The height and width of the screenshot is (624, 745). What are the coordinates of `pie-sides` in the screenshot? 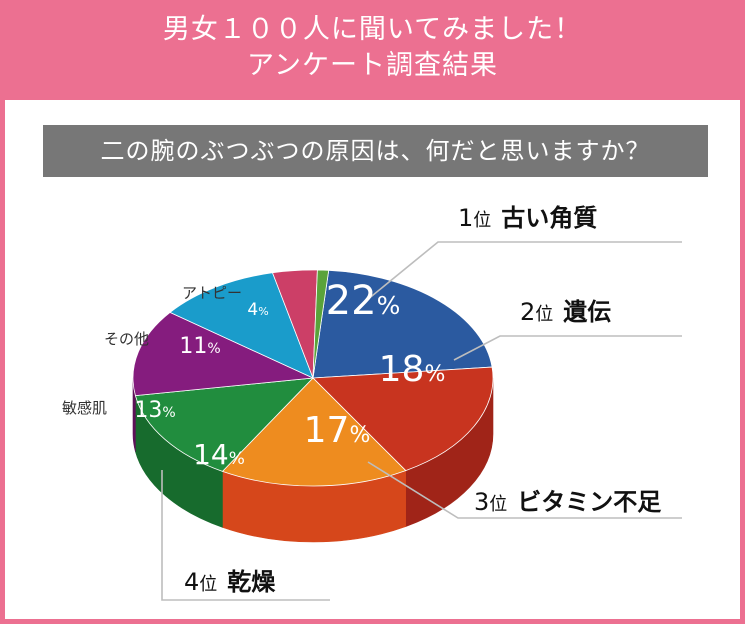 It's located at (313, 460).